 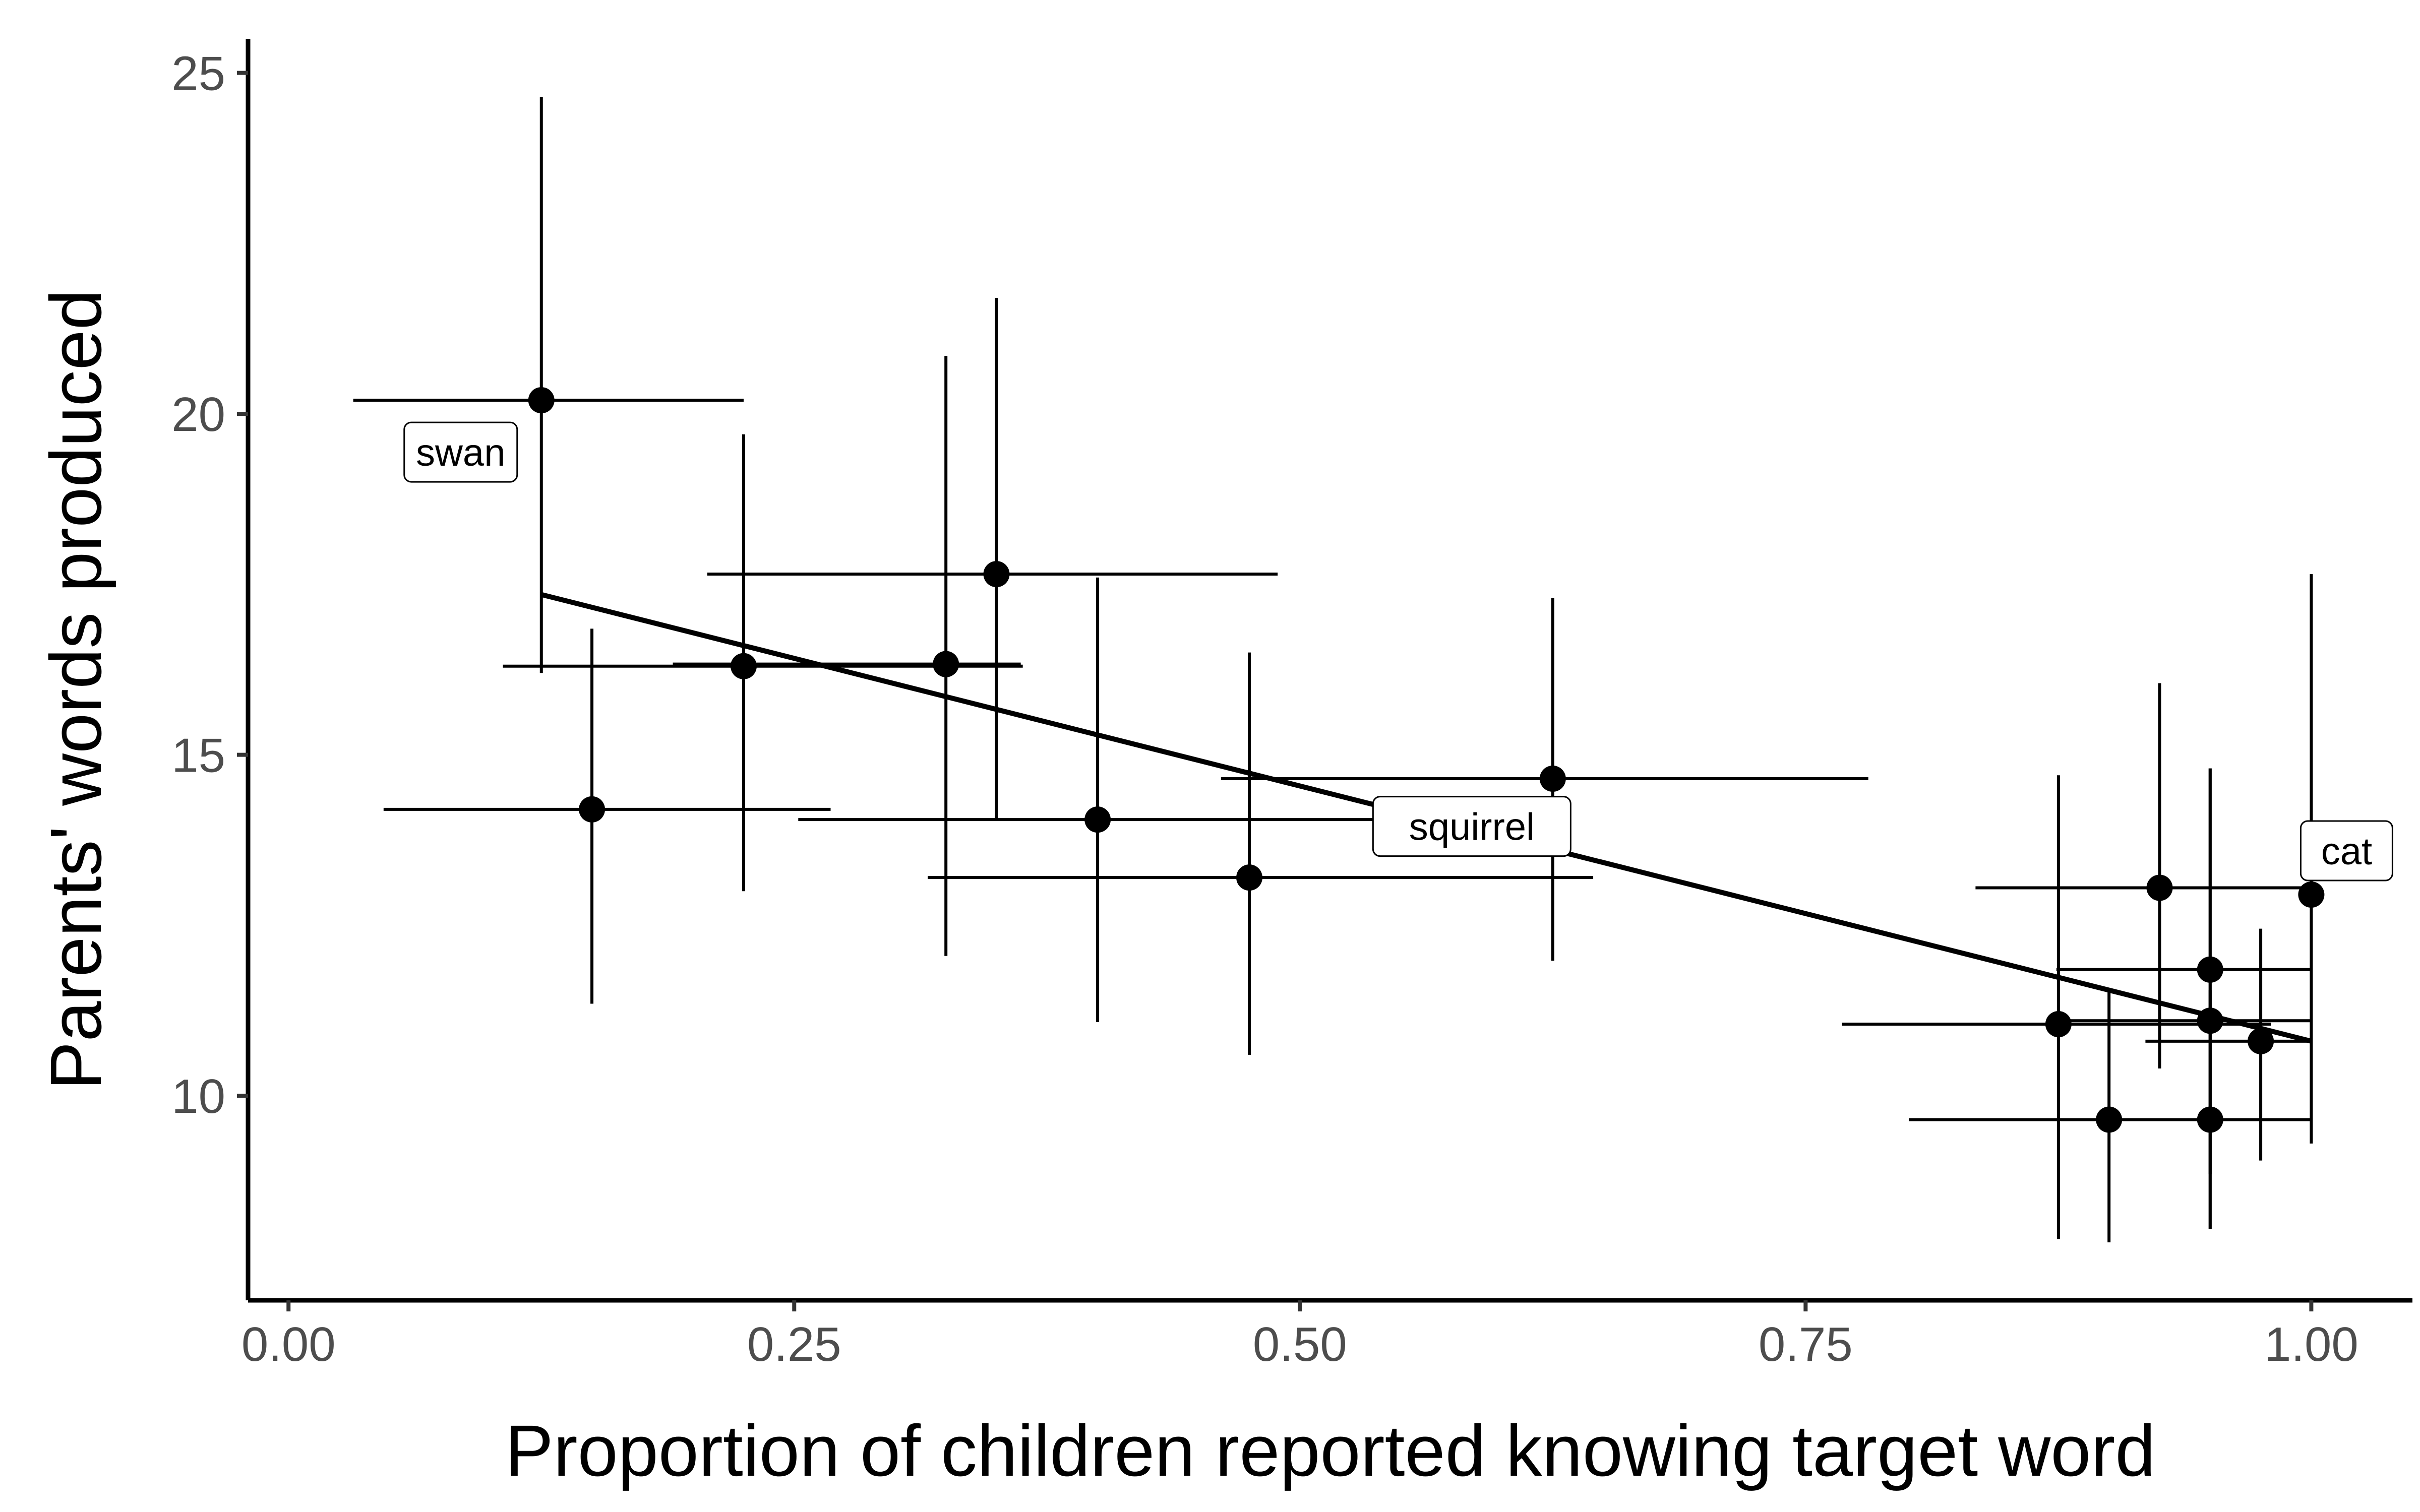 What do you see at coordinates (2311, 1344) in the screenshot?
I see `x-tick-label: 1.00` at bounding box center [2311, 1344].